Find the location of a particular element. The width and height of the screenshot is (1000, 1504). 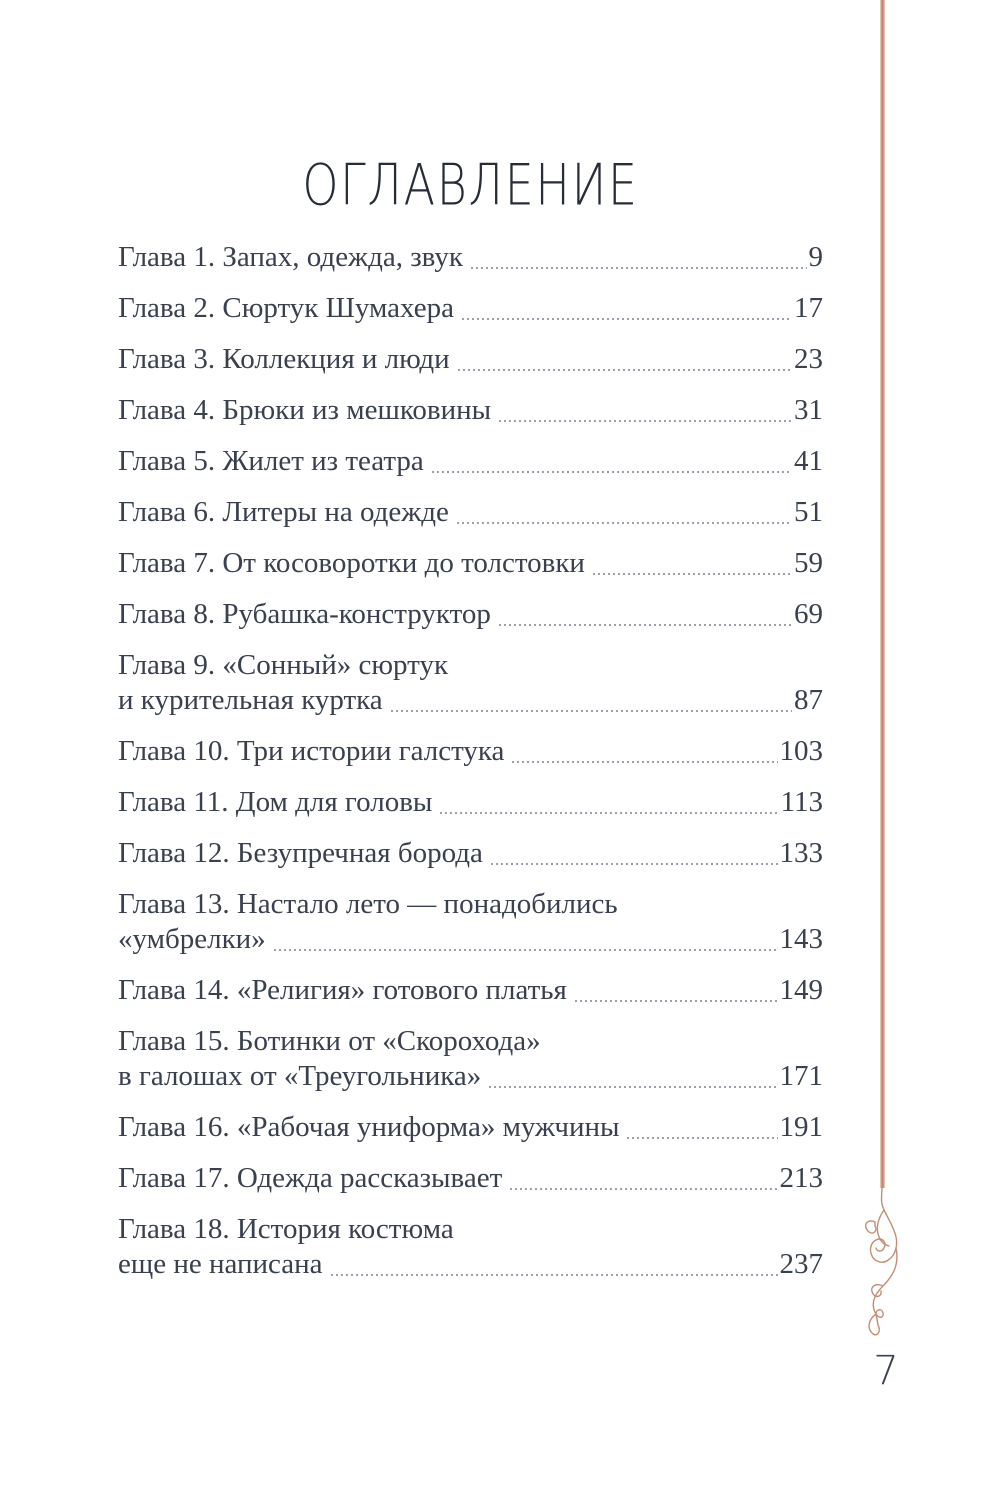

decorative-vertical-rule is located at coordinates (882, 594).